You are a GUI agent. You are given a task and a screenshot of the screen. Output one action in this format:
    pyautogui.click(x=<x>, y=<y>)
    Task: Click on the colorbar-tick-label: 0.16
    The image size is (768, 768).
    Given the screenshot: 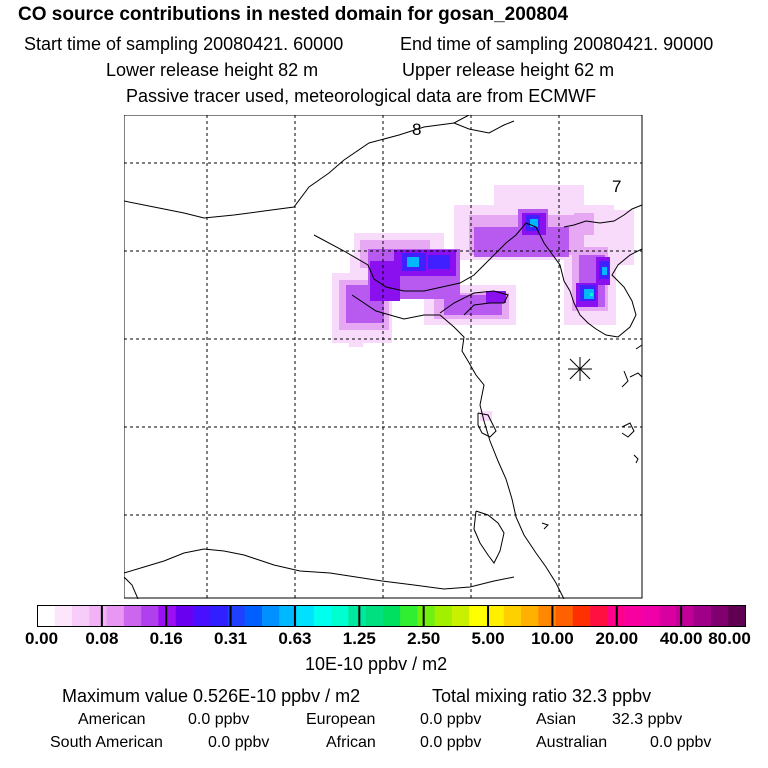 What is the action you would take?
    pyautogui.click(x=166, y=638)
    